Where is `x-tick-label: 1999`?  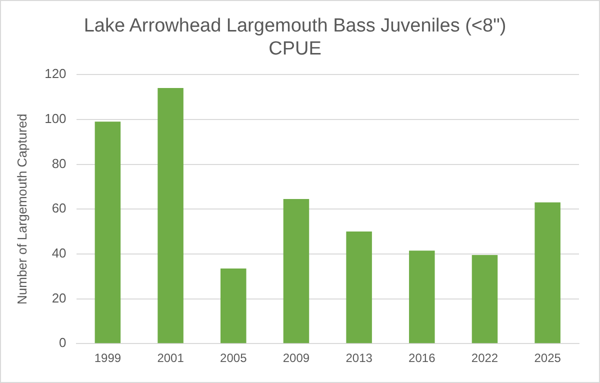
x-tick-label: 1999 is located at coordinates (108, 358).